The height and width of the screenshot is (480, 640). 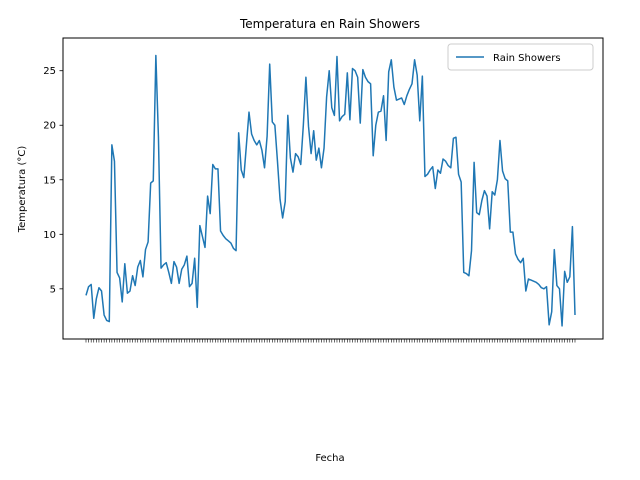 I want to click on chart-title: Temperatura en Rain Showers, so click(x=329, y=24).